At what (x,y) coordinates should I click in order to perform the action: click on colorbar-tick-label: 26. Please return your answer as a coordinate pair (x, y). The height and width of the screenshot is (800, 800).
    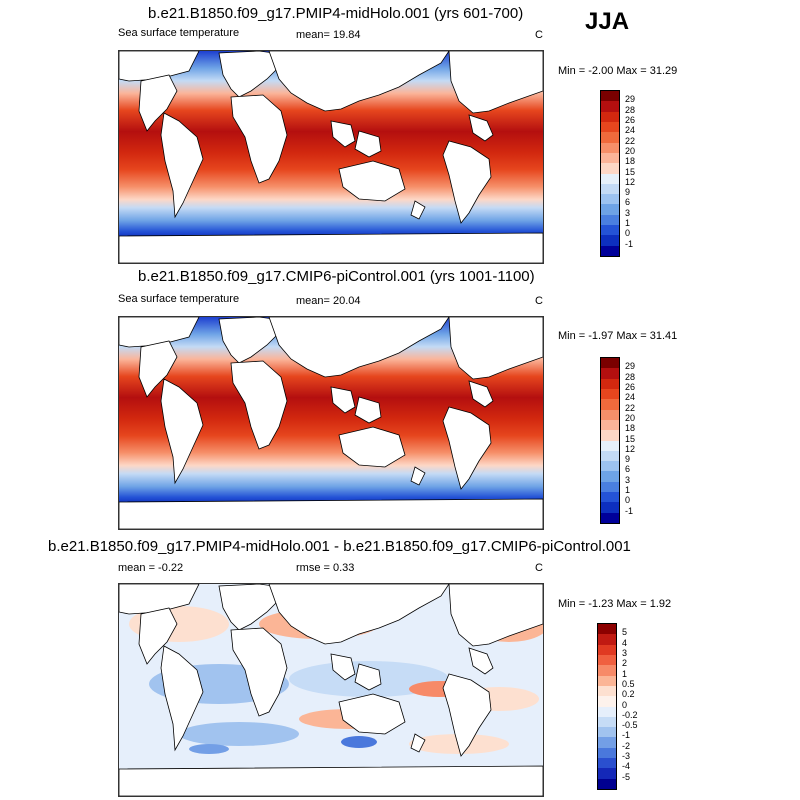
    Looking at the image, I should click on (630, 386).